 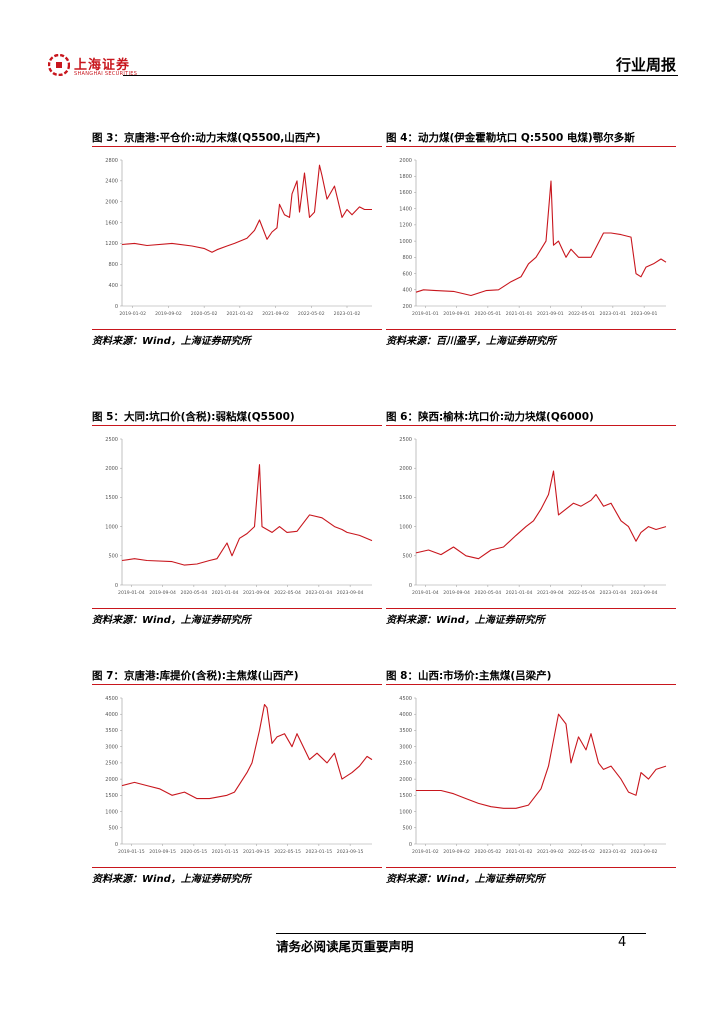 What do you see at coordinates (645, 65) in the screenshot?
I see `document-type: 行业周报` at bounding box center [645, 65].